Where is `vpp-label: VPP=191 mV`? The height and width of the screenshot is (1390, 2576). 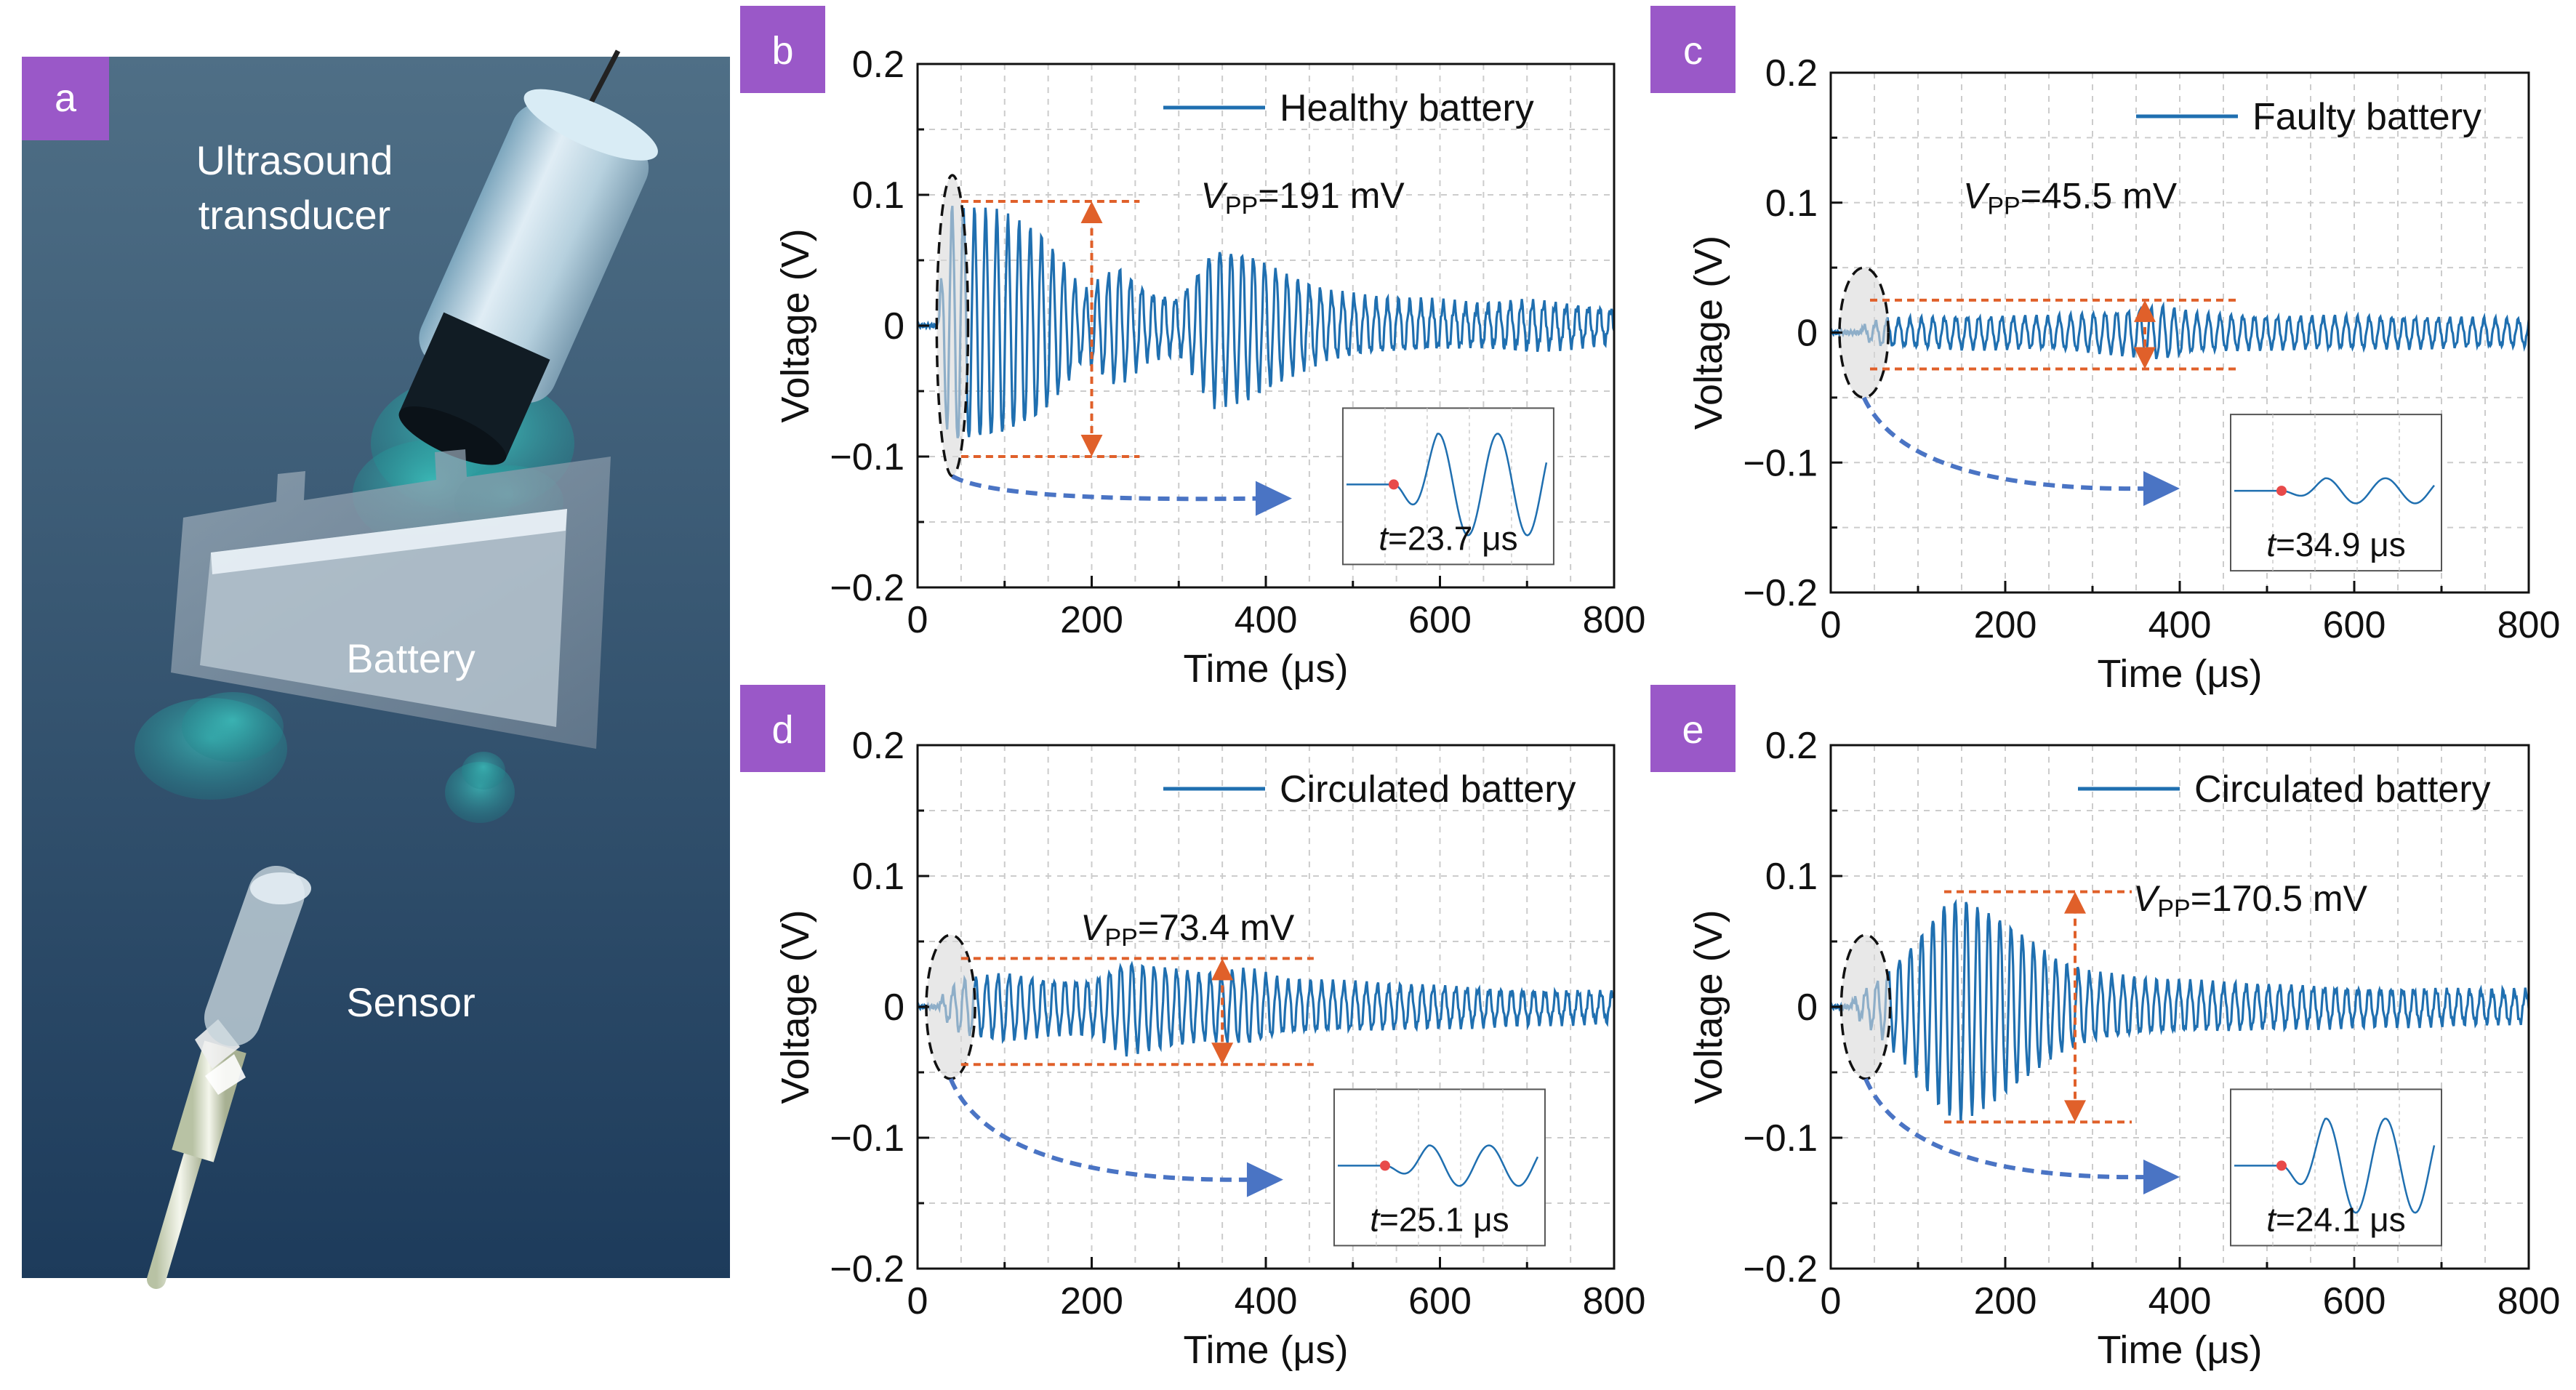 vpp-label: VPP=191 mV is located at coordinates (1303, 197).